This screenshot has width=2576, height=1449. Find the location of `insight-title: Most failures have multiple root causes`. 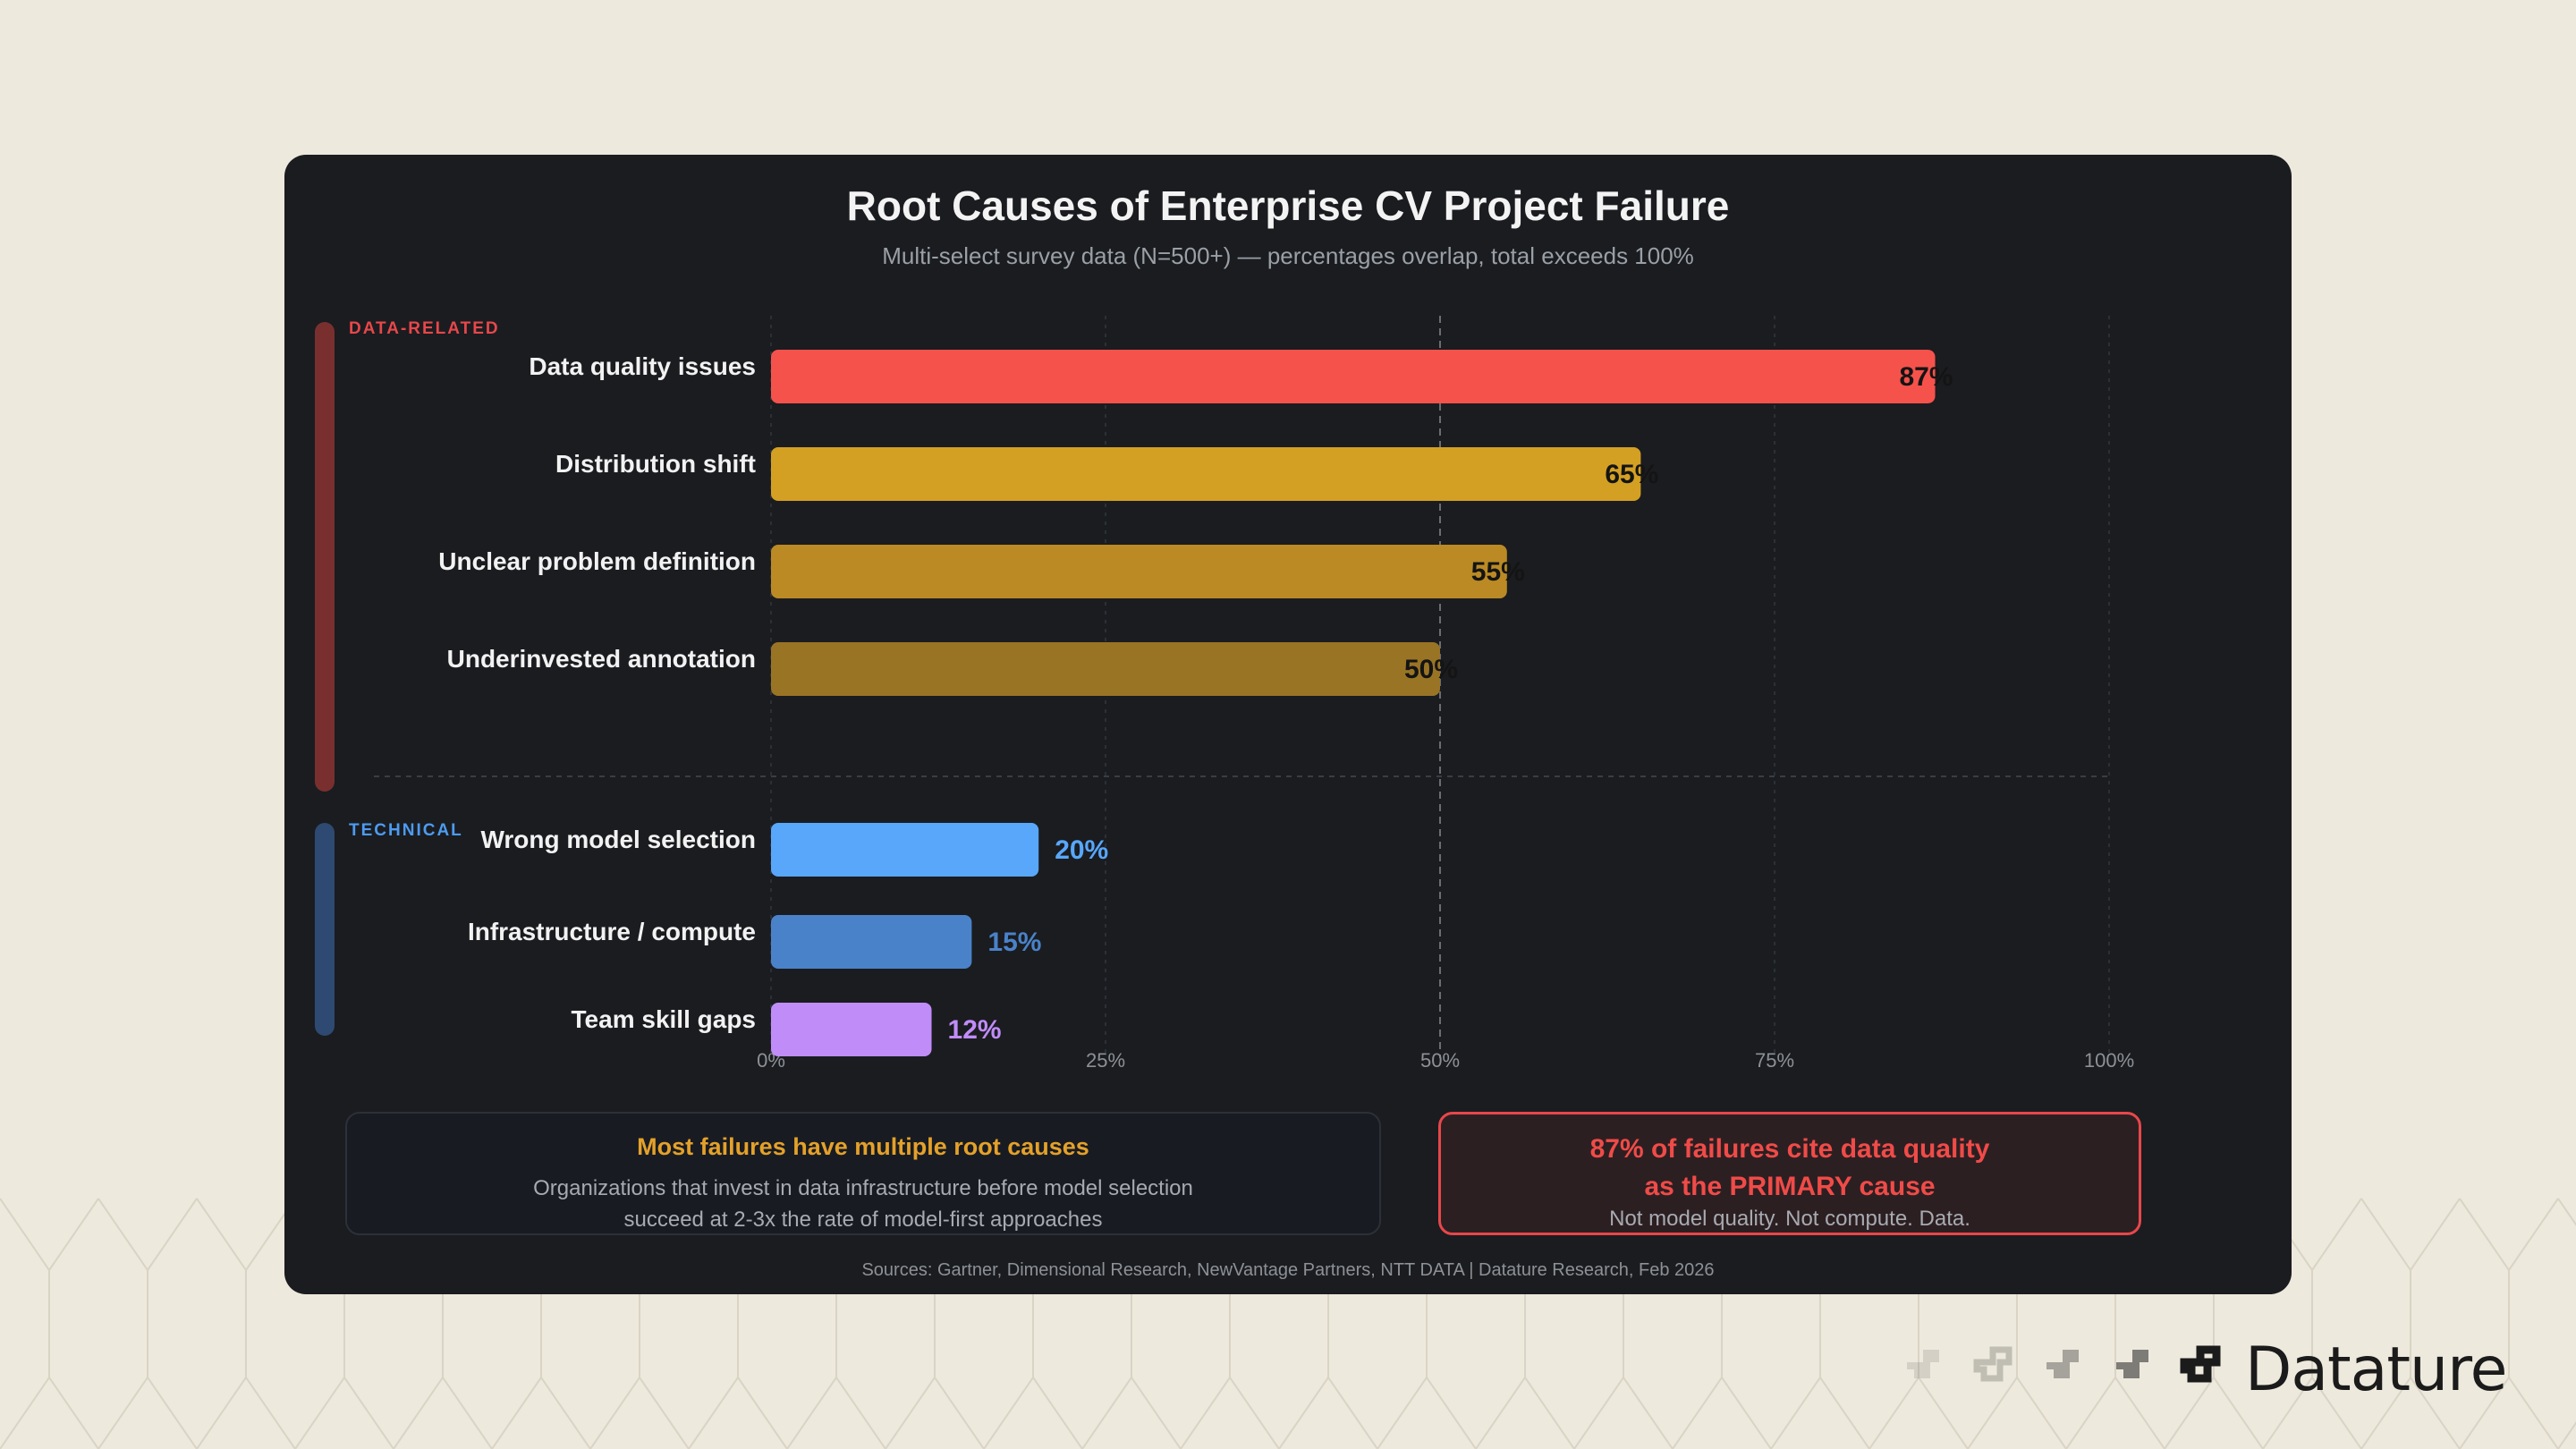

insight-title: Most failures have multiple root causes is located at coordinates (863, 1146).